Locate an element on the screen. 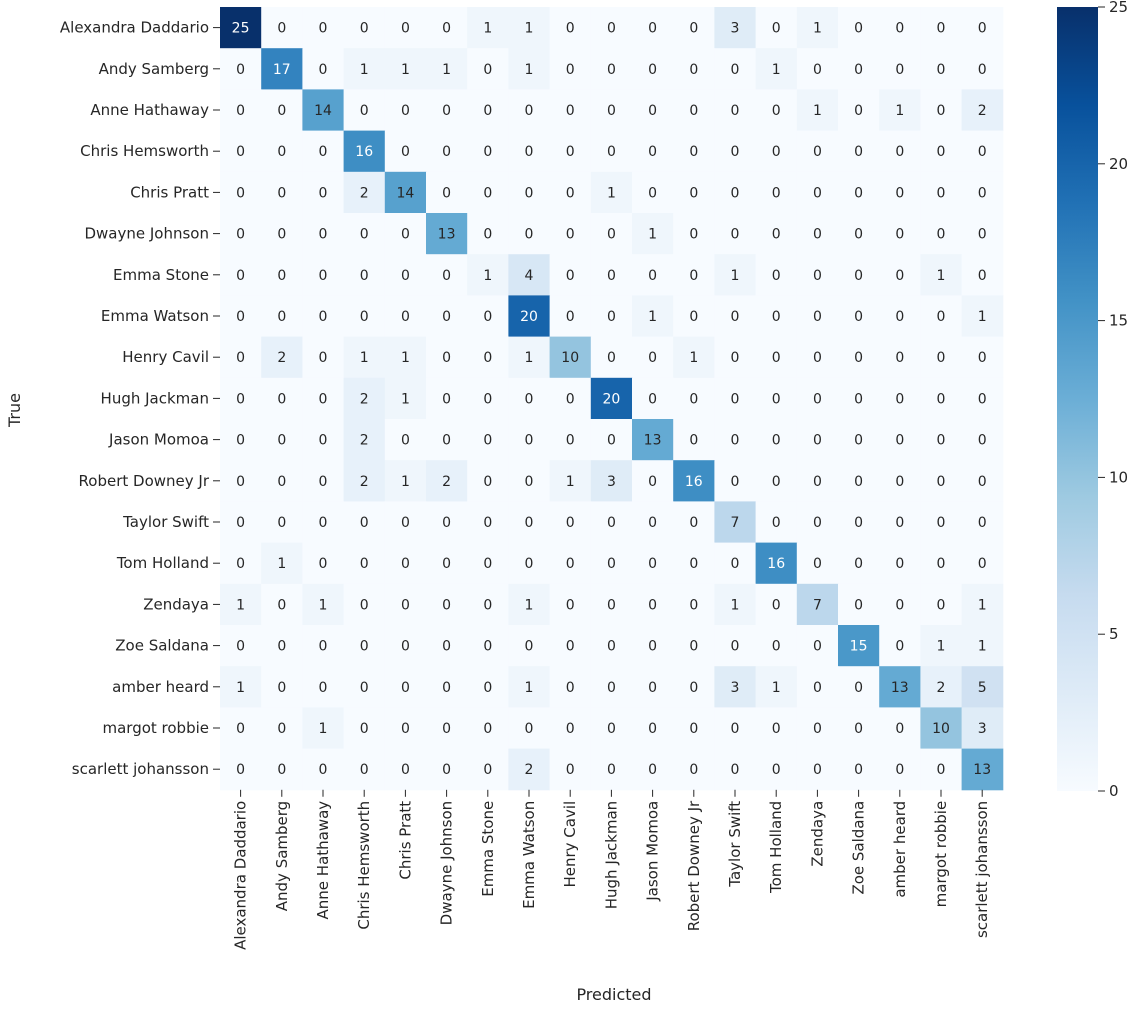 The image size is (1140, 1012). colorbar-tick-label: 0 is located at coordinates (1114, 791).